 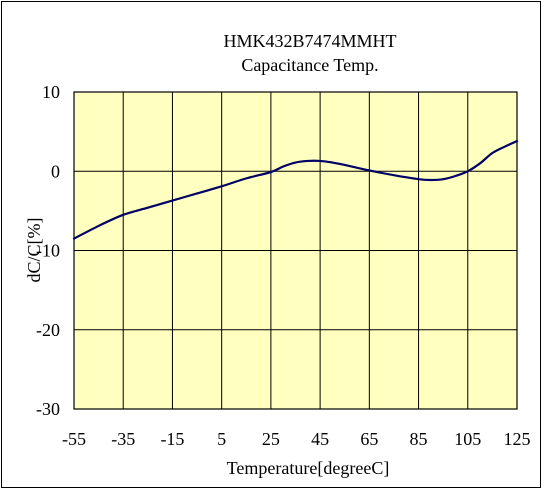 What do you see at coordinates (517, 439) in the screenshot?
I see `x-tick-label: 125` at bounding box center [517, 439].